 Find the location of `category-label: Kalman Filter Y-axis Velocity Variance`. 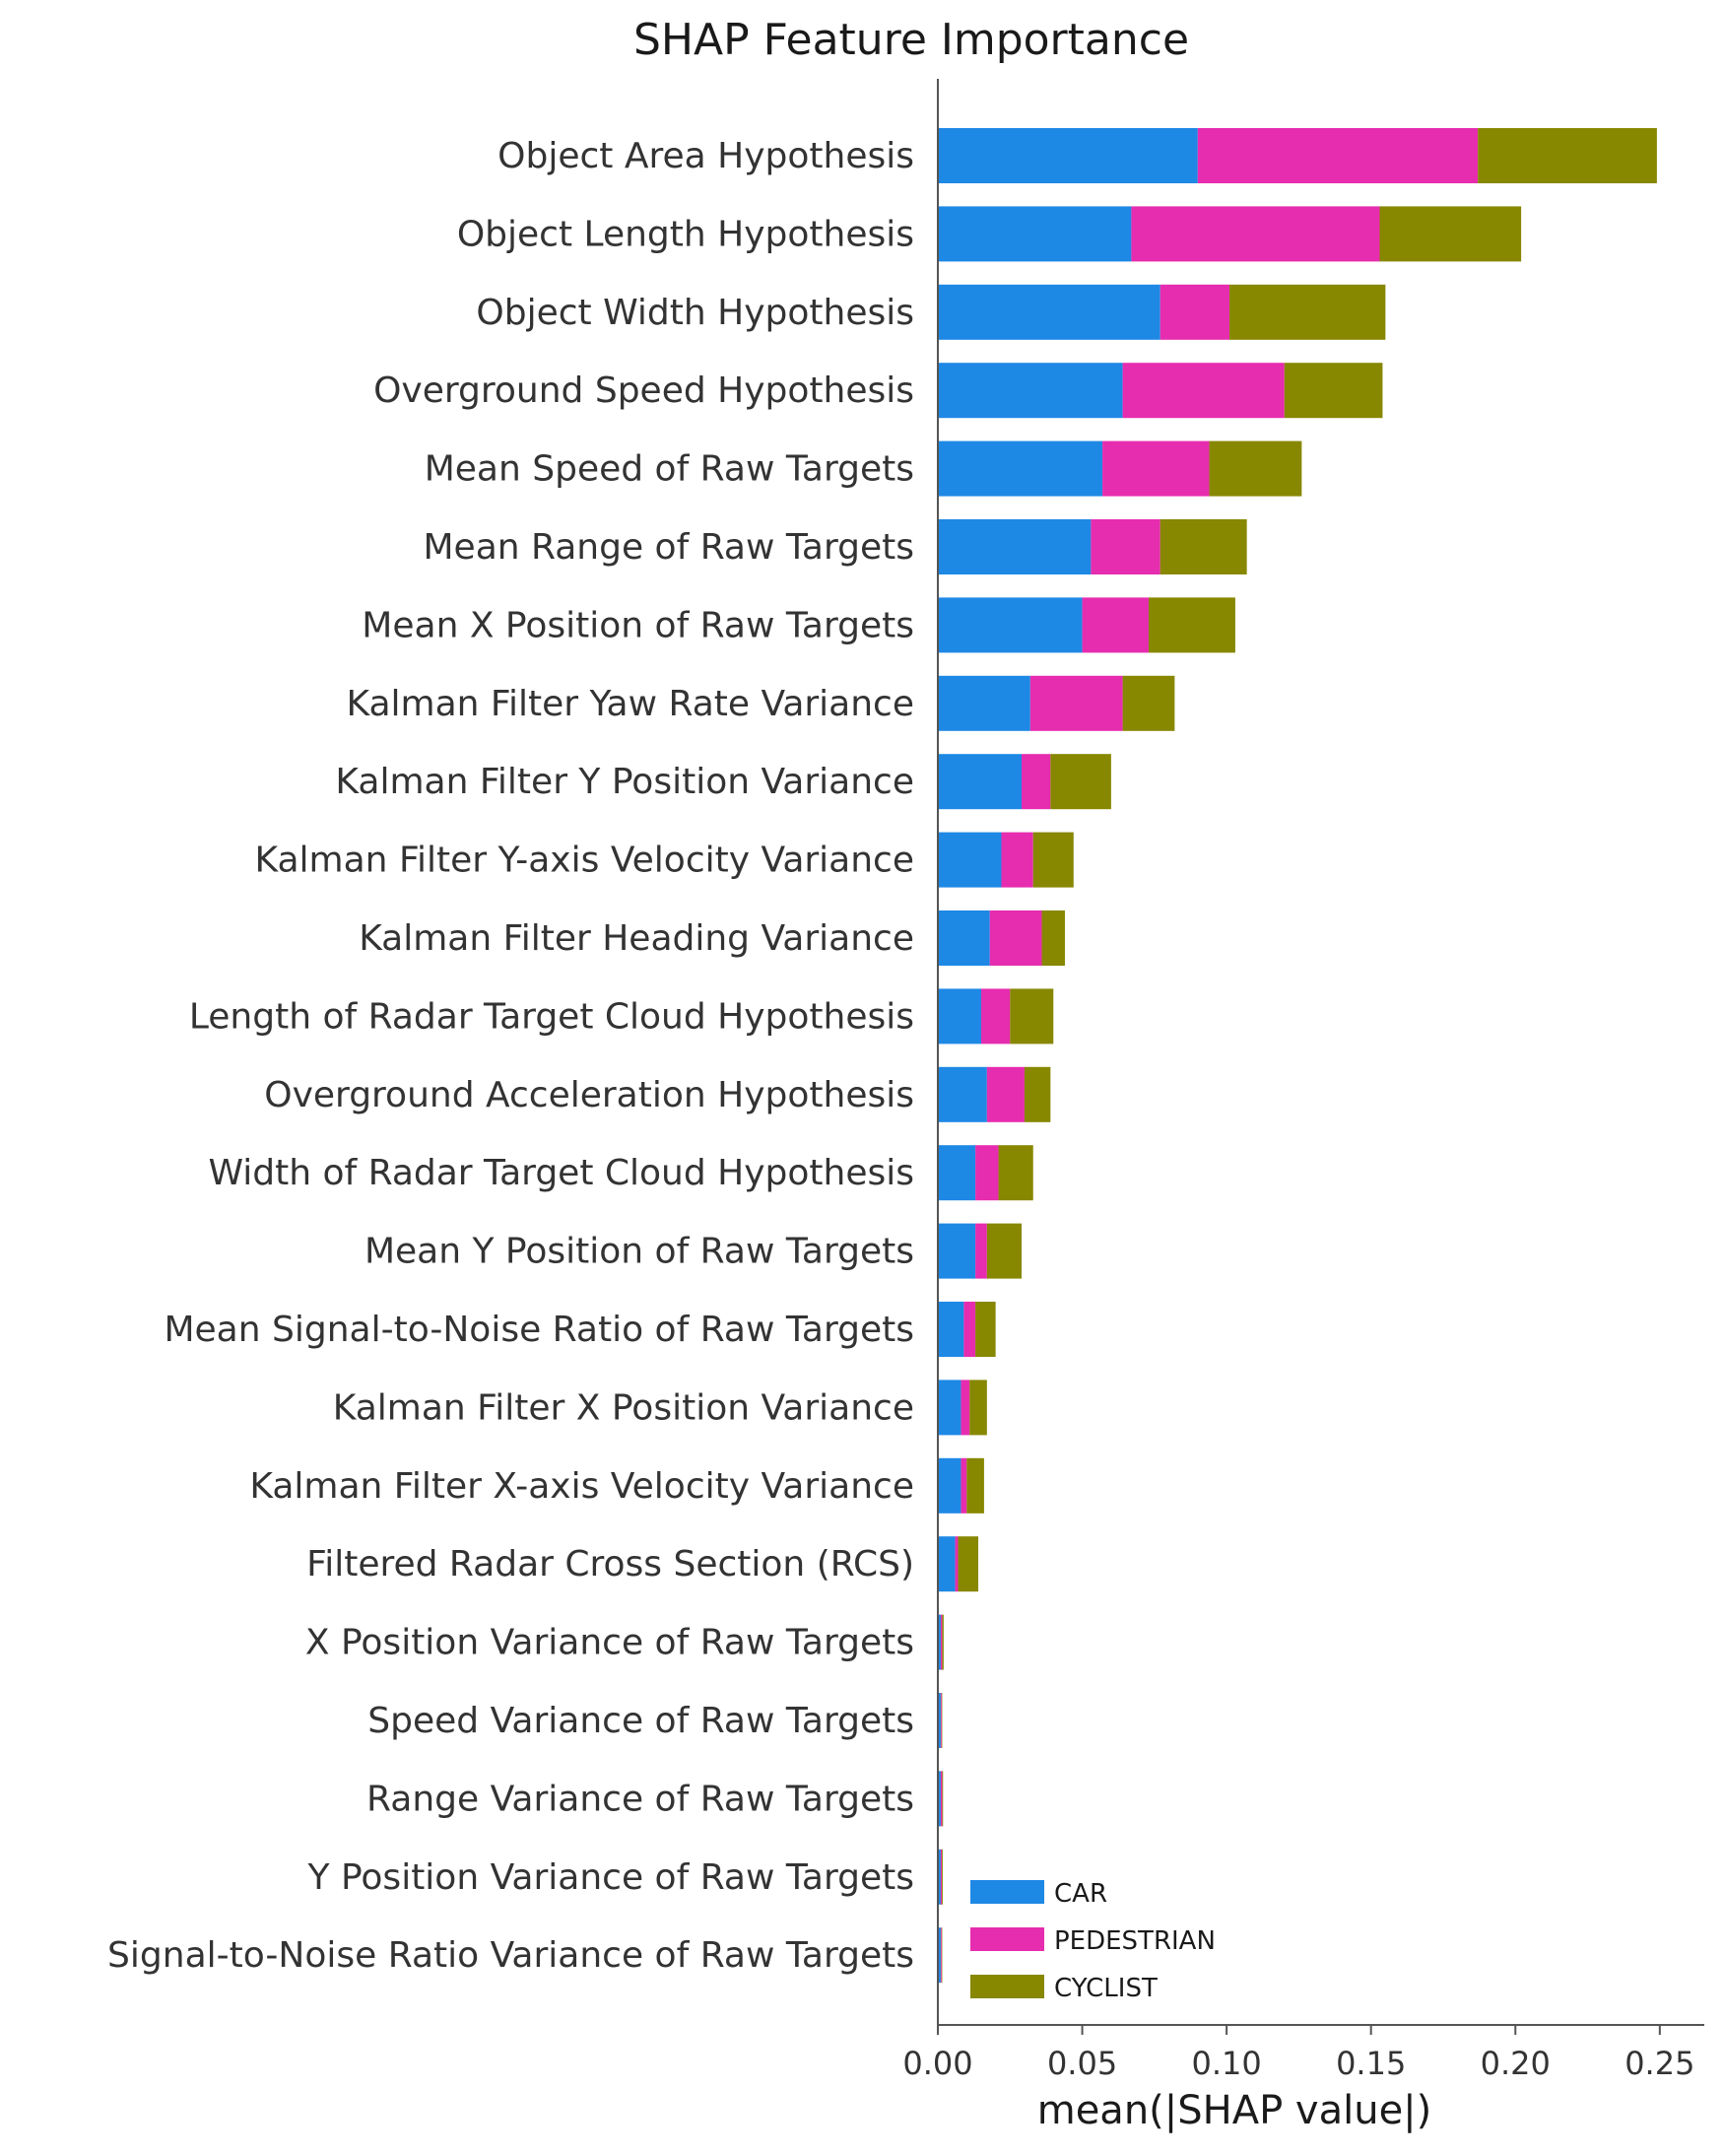

category-label: Kalman Filter Y-axis Velocity Variance is located at coordinates (584, 861).